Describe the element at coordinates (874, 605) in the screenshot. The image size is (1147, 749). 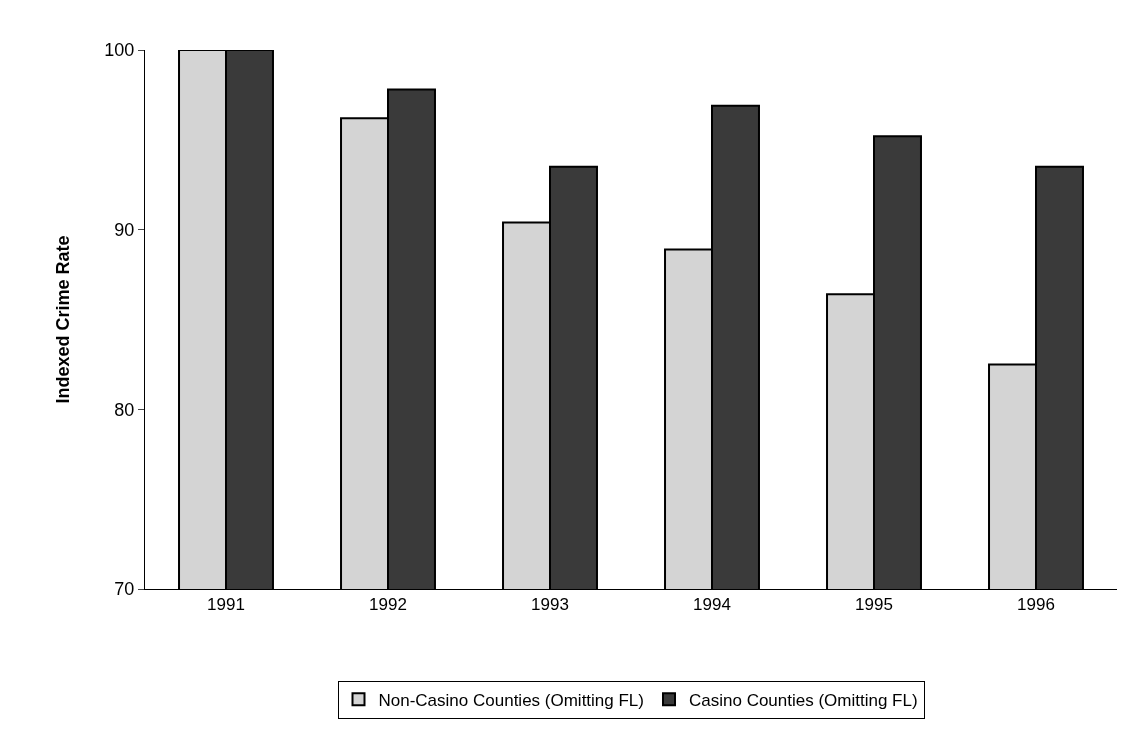
I see `x-tick-label: 1995` at that location.